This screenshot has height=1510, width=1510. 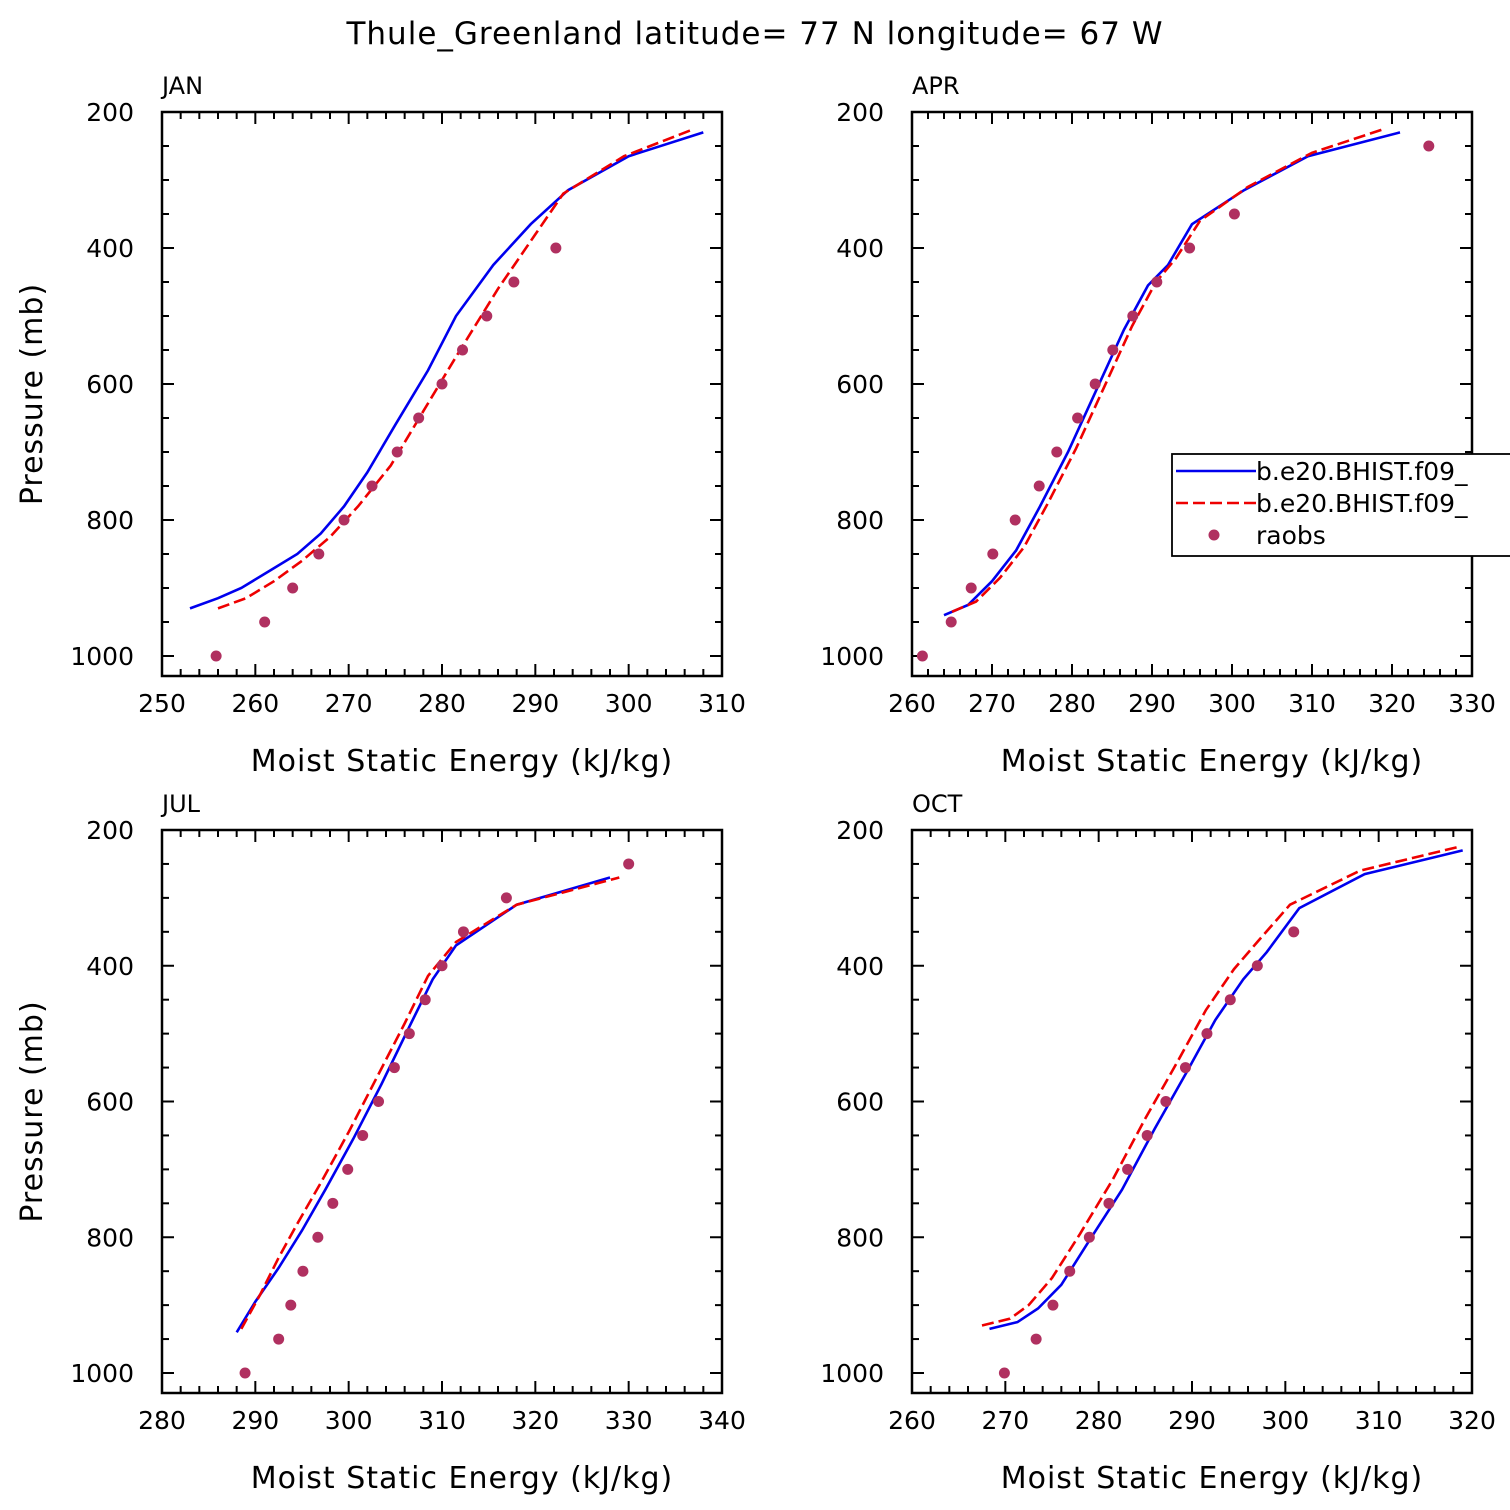 I want to click on legend: b.e20.BHIST.f09_ b.e20.BHIST.f09_raobs, so click(x=1340, y=505).